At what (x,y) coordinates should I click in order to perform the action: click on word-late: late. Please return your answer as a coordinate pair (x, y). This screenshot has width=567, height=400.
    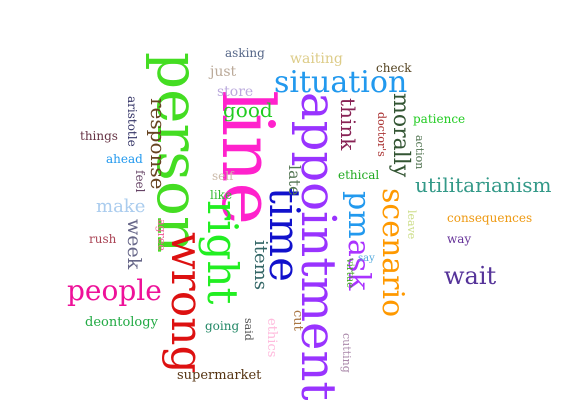
    Looking at the image, I should click on (294, 180).